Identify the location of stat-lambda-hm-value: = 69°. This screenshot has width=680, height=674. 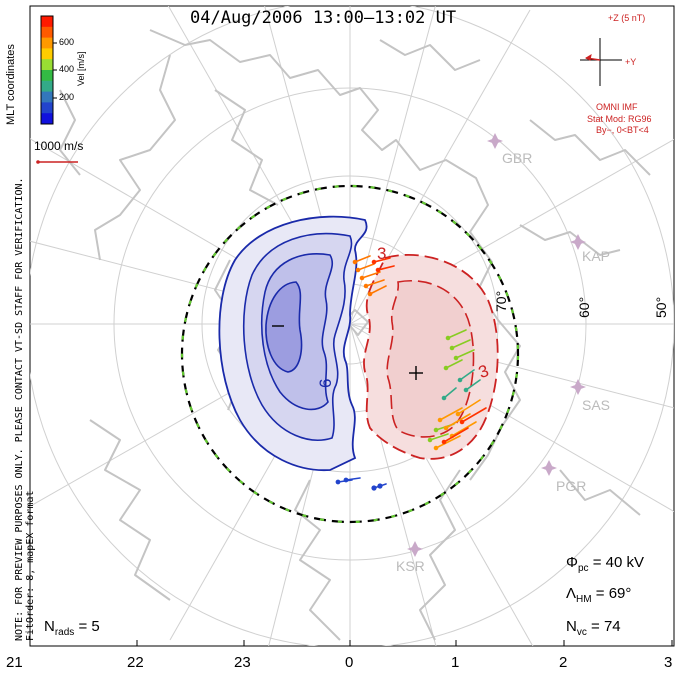
(613, 593).